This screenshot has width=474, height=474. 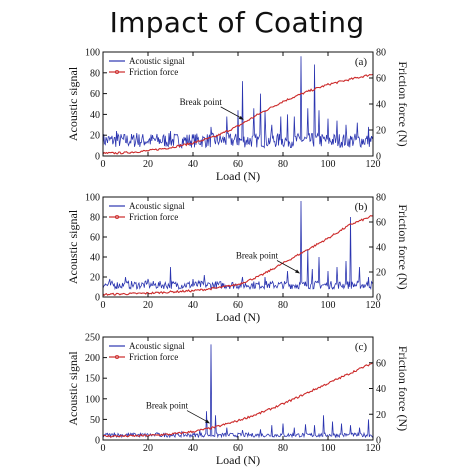 What do you see at coordinates (201, 102) in the screenshot?
I see `panel-1-break-point-label: Break point` at bounding box center [201, 102].